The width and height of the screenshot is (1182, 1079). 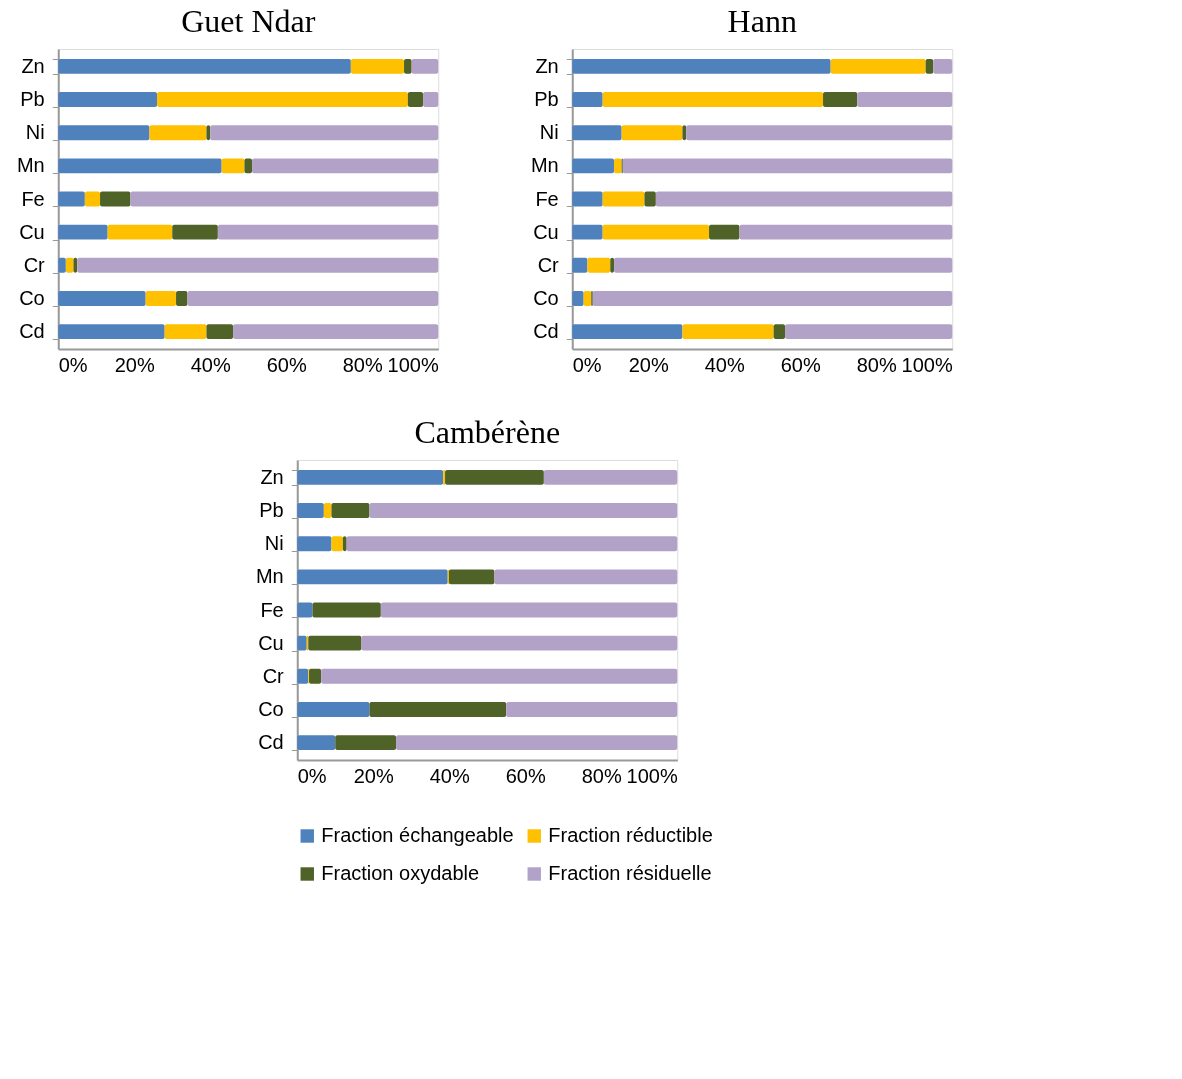 I want to click on chart-title: Guet Ndar, so click(x=248, y=21).